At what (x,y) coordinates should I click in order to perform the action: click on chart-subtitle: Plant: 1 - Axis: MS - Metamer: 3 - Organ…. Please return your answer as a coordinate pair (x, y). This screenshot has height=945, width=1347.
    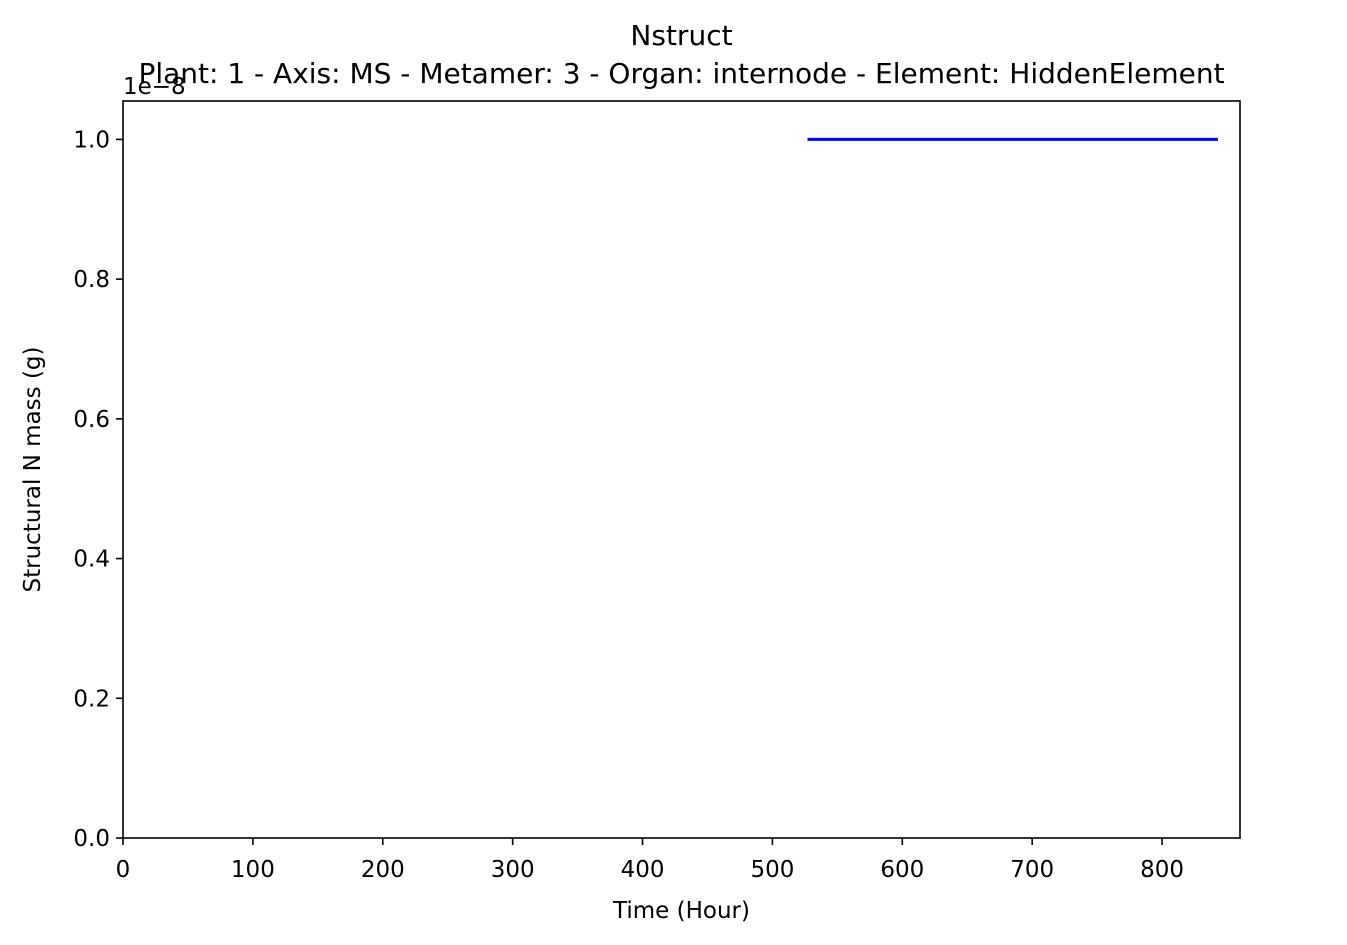
    Looking at the image, I should click on (681, 73).